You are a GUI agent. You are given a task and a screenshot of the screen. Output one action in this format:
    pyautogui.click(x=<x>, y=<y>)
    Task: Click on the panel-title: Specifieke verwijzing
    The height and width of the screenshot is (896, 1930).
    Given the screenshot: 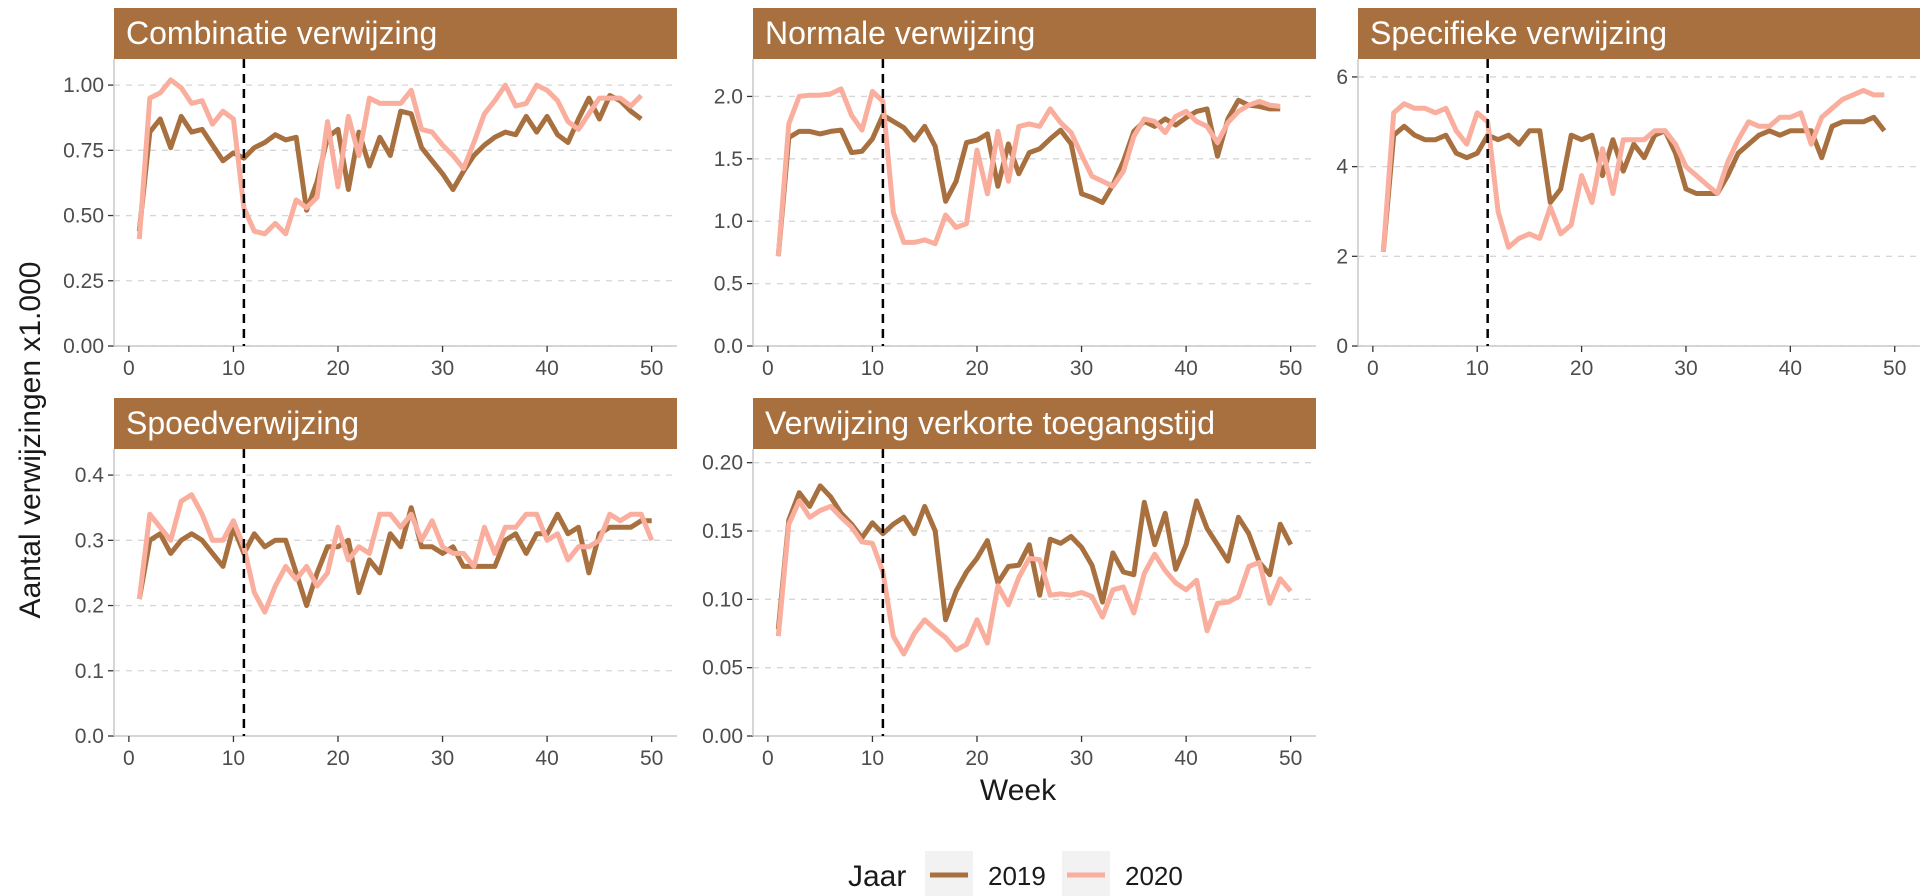 What is the action you would take?
    pyautogui.click(x=1518, y=33)
    